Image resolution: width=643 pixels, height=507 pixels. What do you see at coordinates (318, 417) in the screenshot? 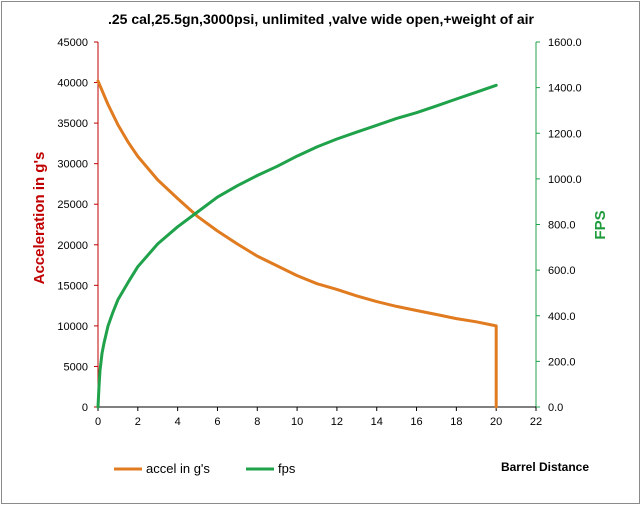
I see `x-tick-labels: 0 2 4 6 8 10 12 14 16 18 20 22` at bounding box center [318, 417].